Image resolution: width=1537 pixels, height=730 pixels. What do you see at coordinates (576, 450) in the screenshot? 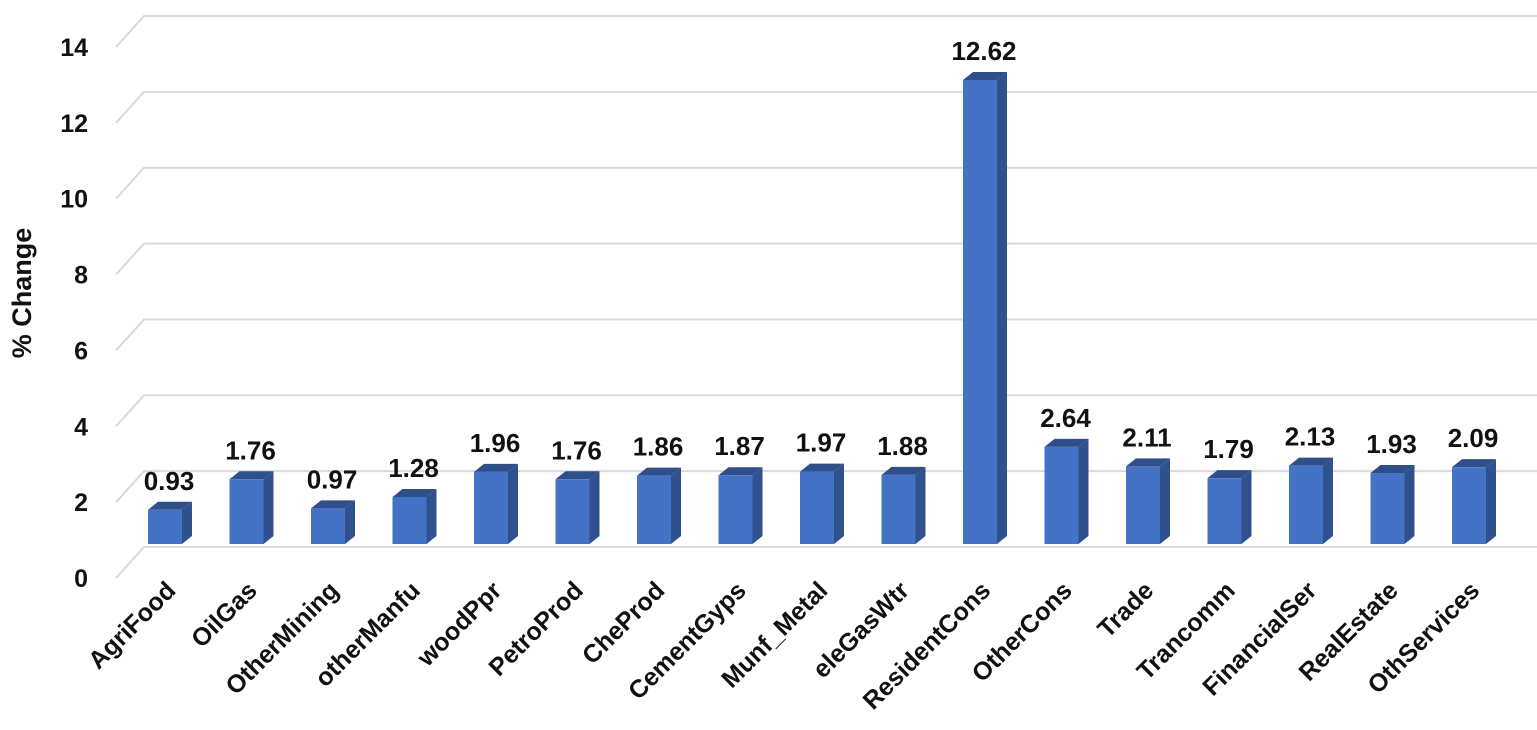
I see `data-label: 1.76` at bounding box center [576, 450].